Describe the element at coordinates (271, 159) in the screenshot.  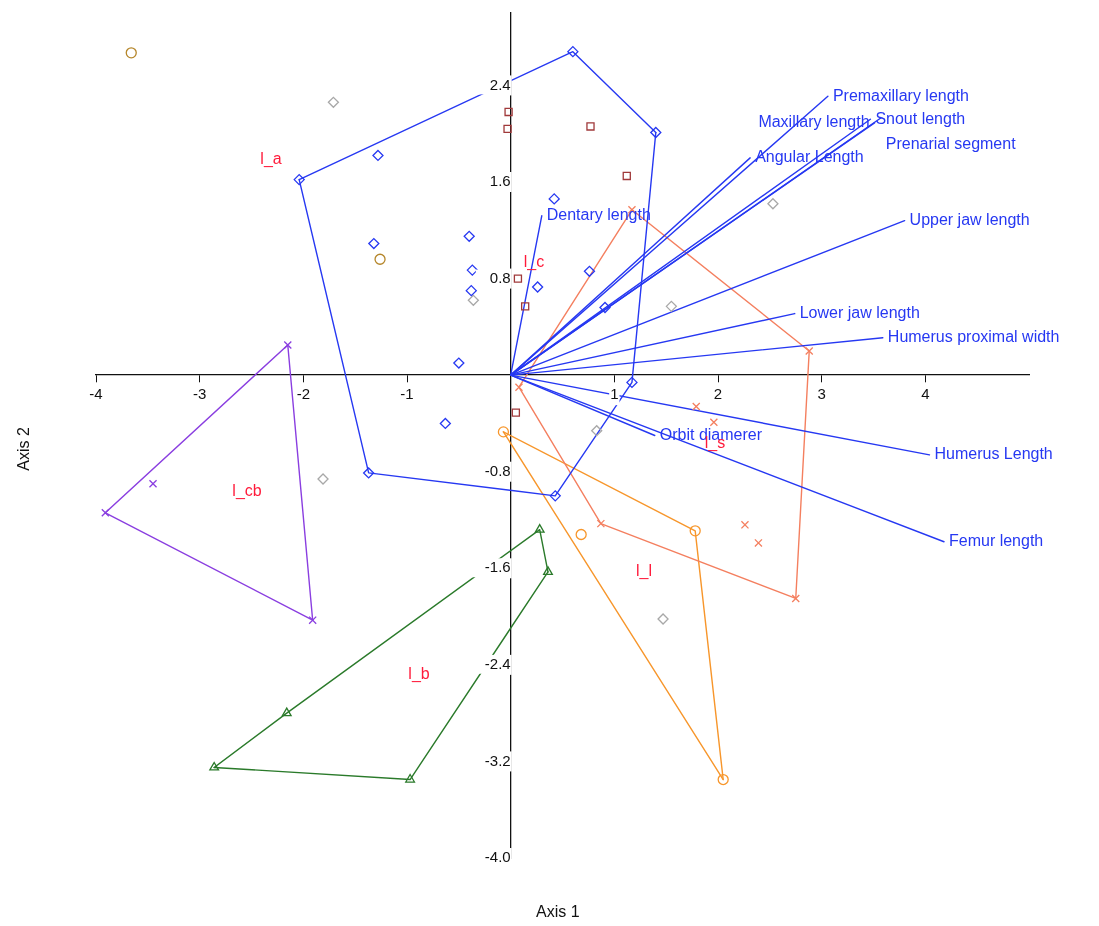
I see `annotation: l_a` at that location.